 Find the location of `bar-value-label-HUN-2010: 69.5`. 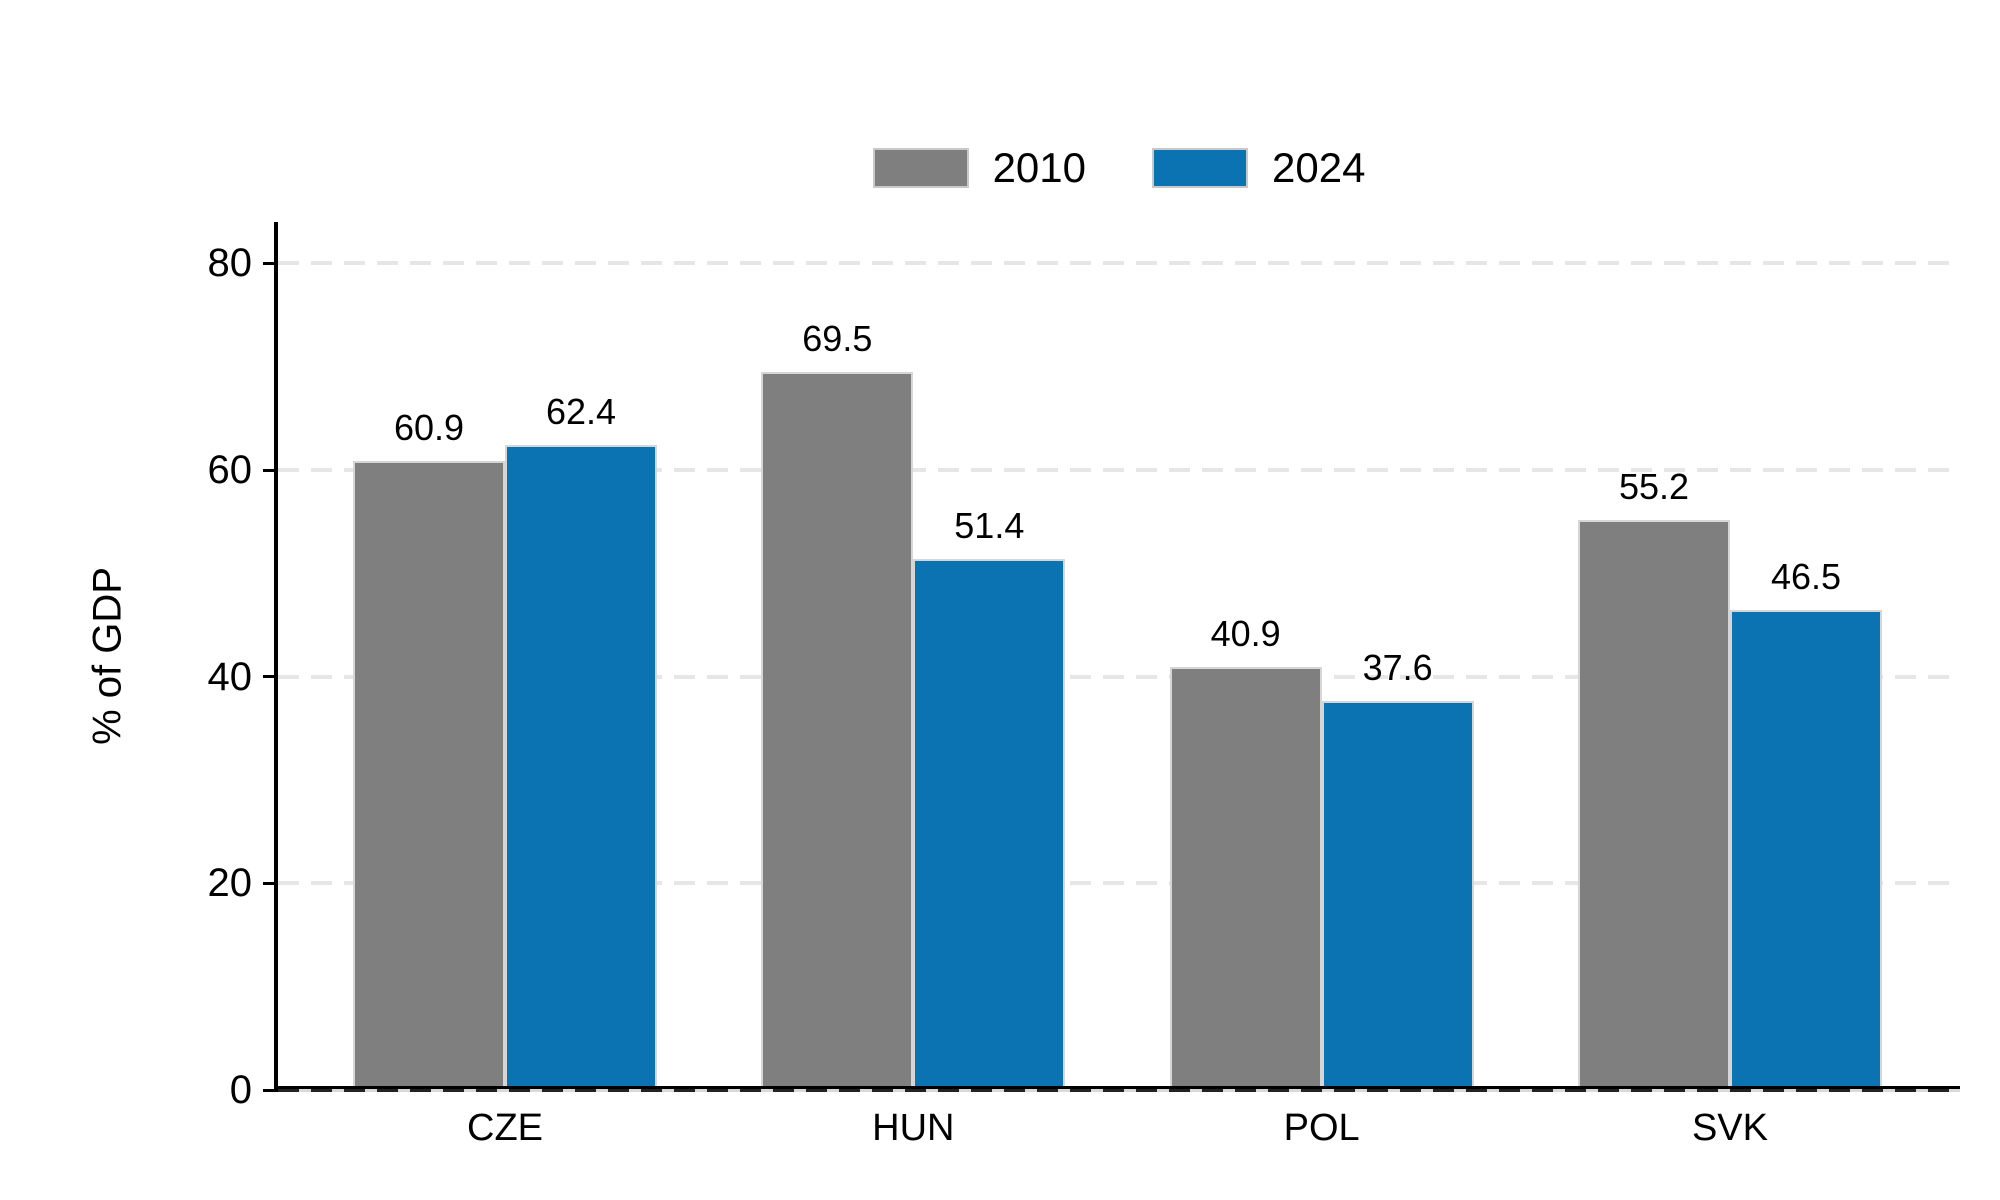

bar-value-label-HUN-2010: 69.5 is located at coordinates (837, 338).